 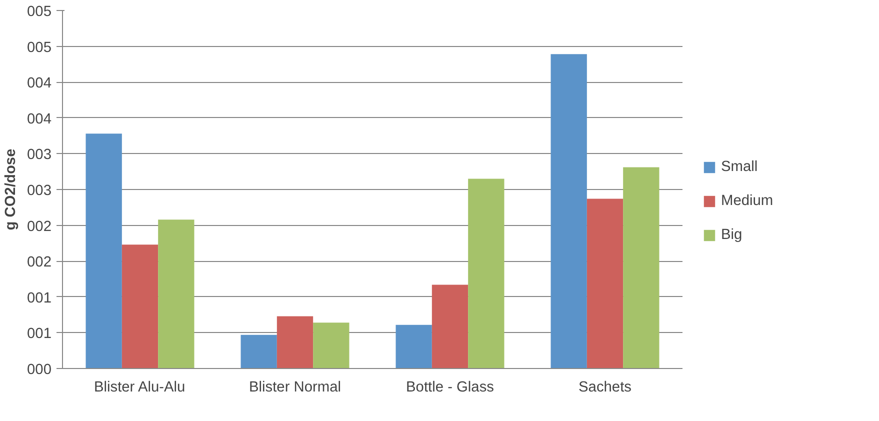 What do you see at coordinates (39, 370) in the screenshot?
I see `y-tick-label: 000` at bounding box center [39, 370].